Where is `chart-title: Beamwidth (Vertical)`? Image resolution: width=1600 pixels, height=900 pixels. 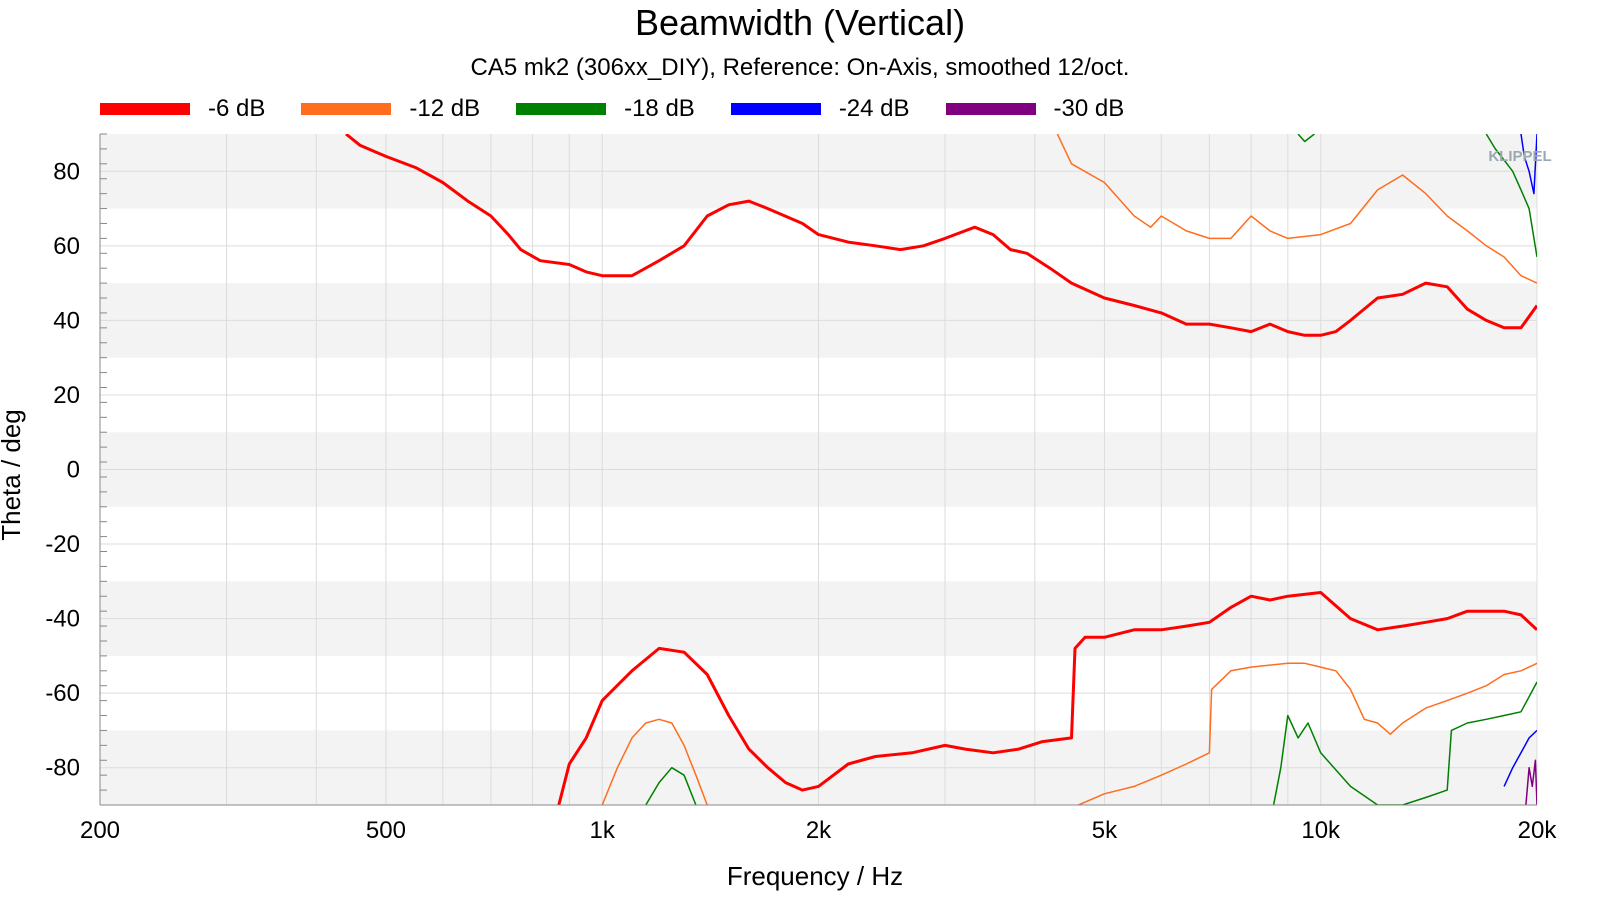 chart-title: Beamwidth (Vertical) is located at coordinates (800, 22).